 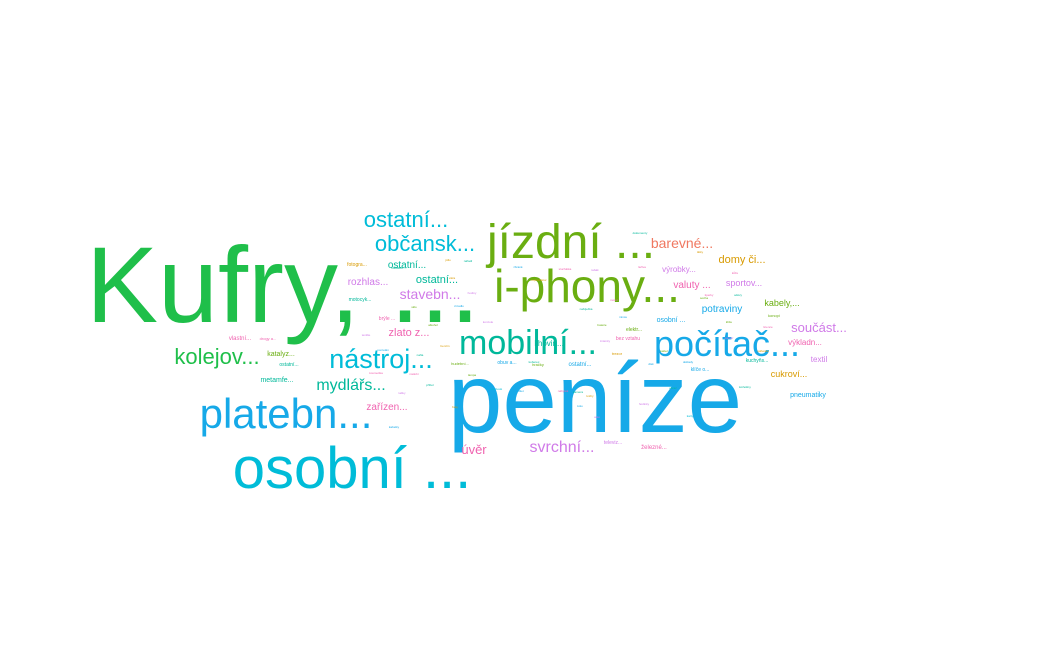 I want to click on cloud-word: hračky, so click(x=538, y=364).